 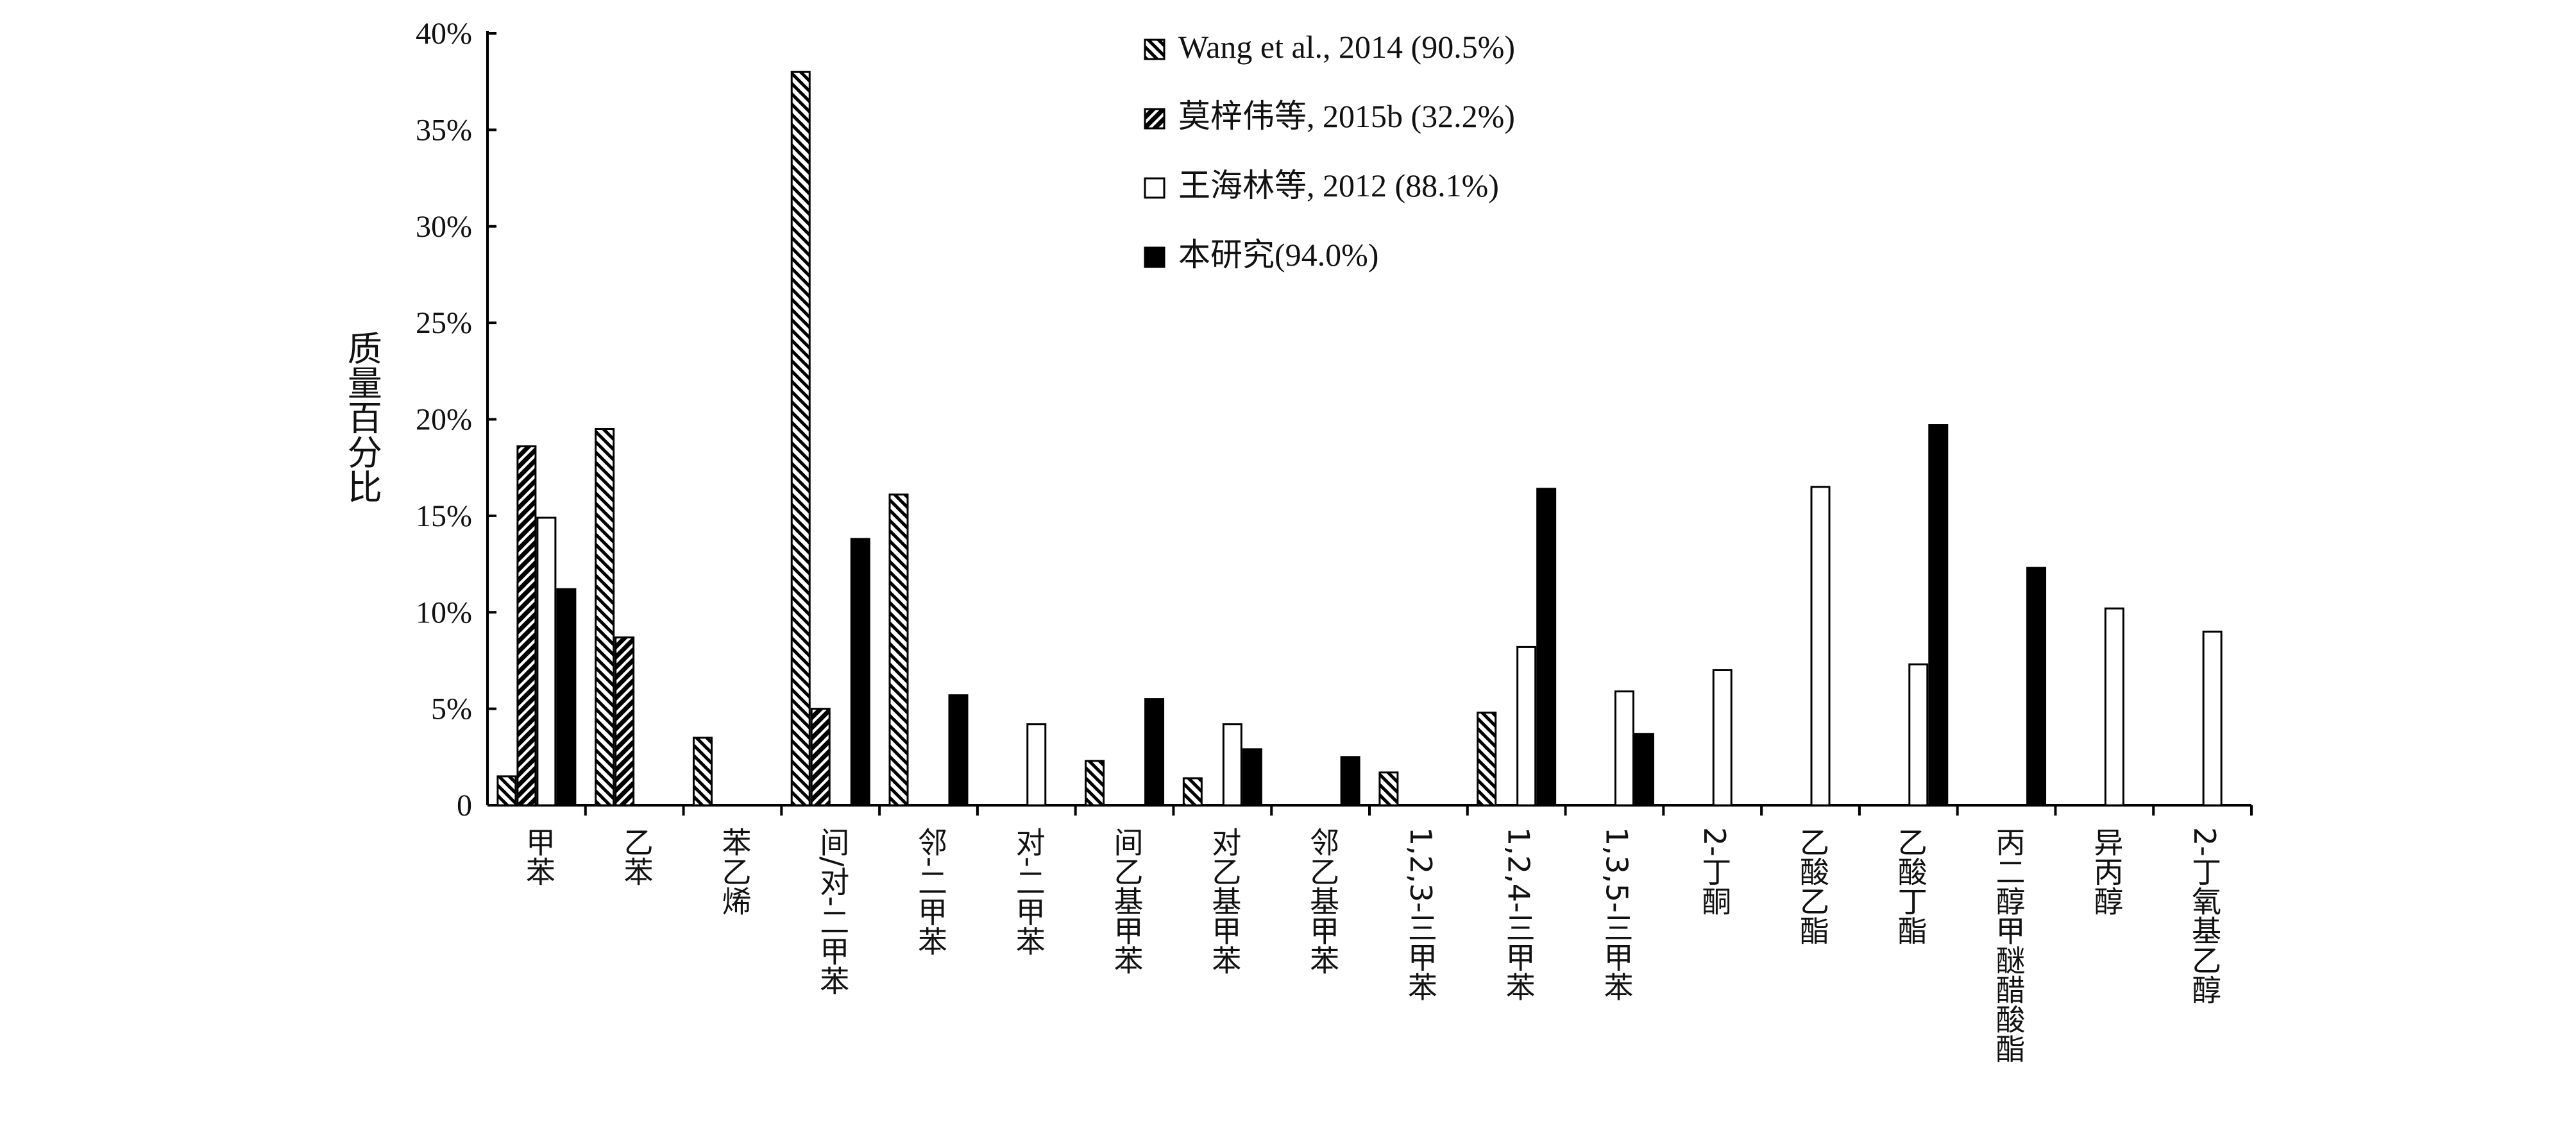 What do you see at coordinates (444, 323) in the screenshot?
I see `y-tick-label: 25%` at bounding box center [444, 323].